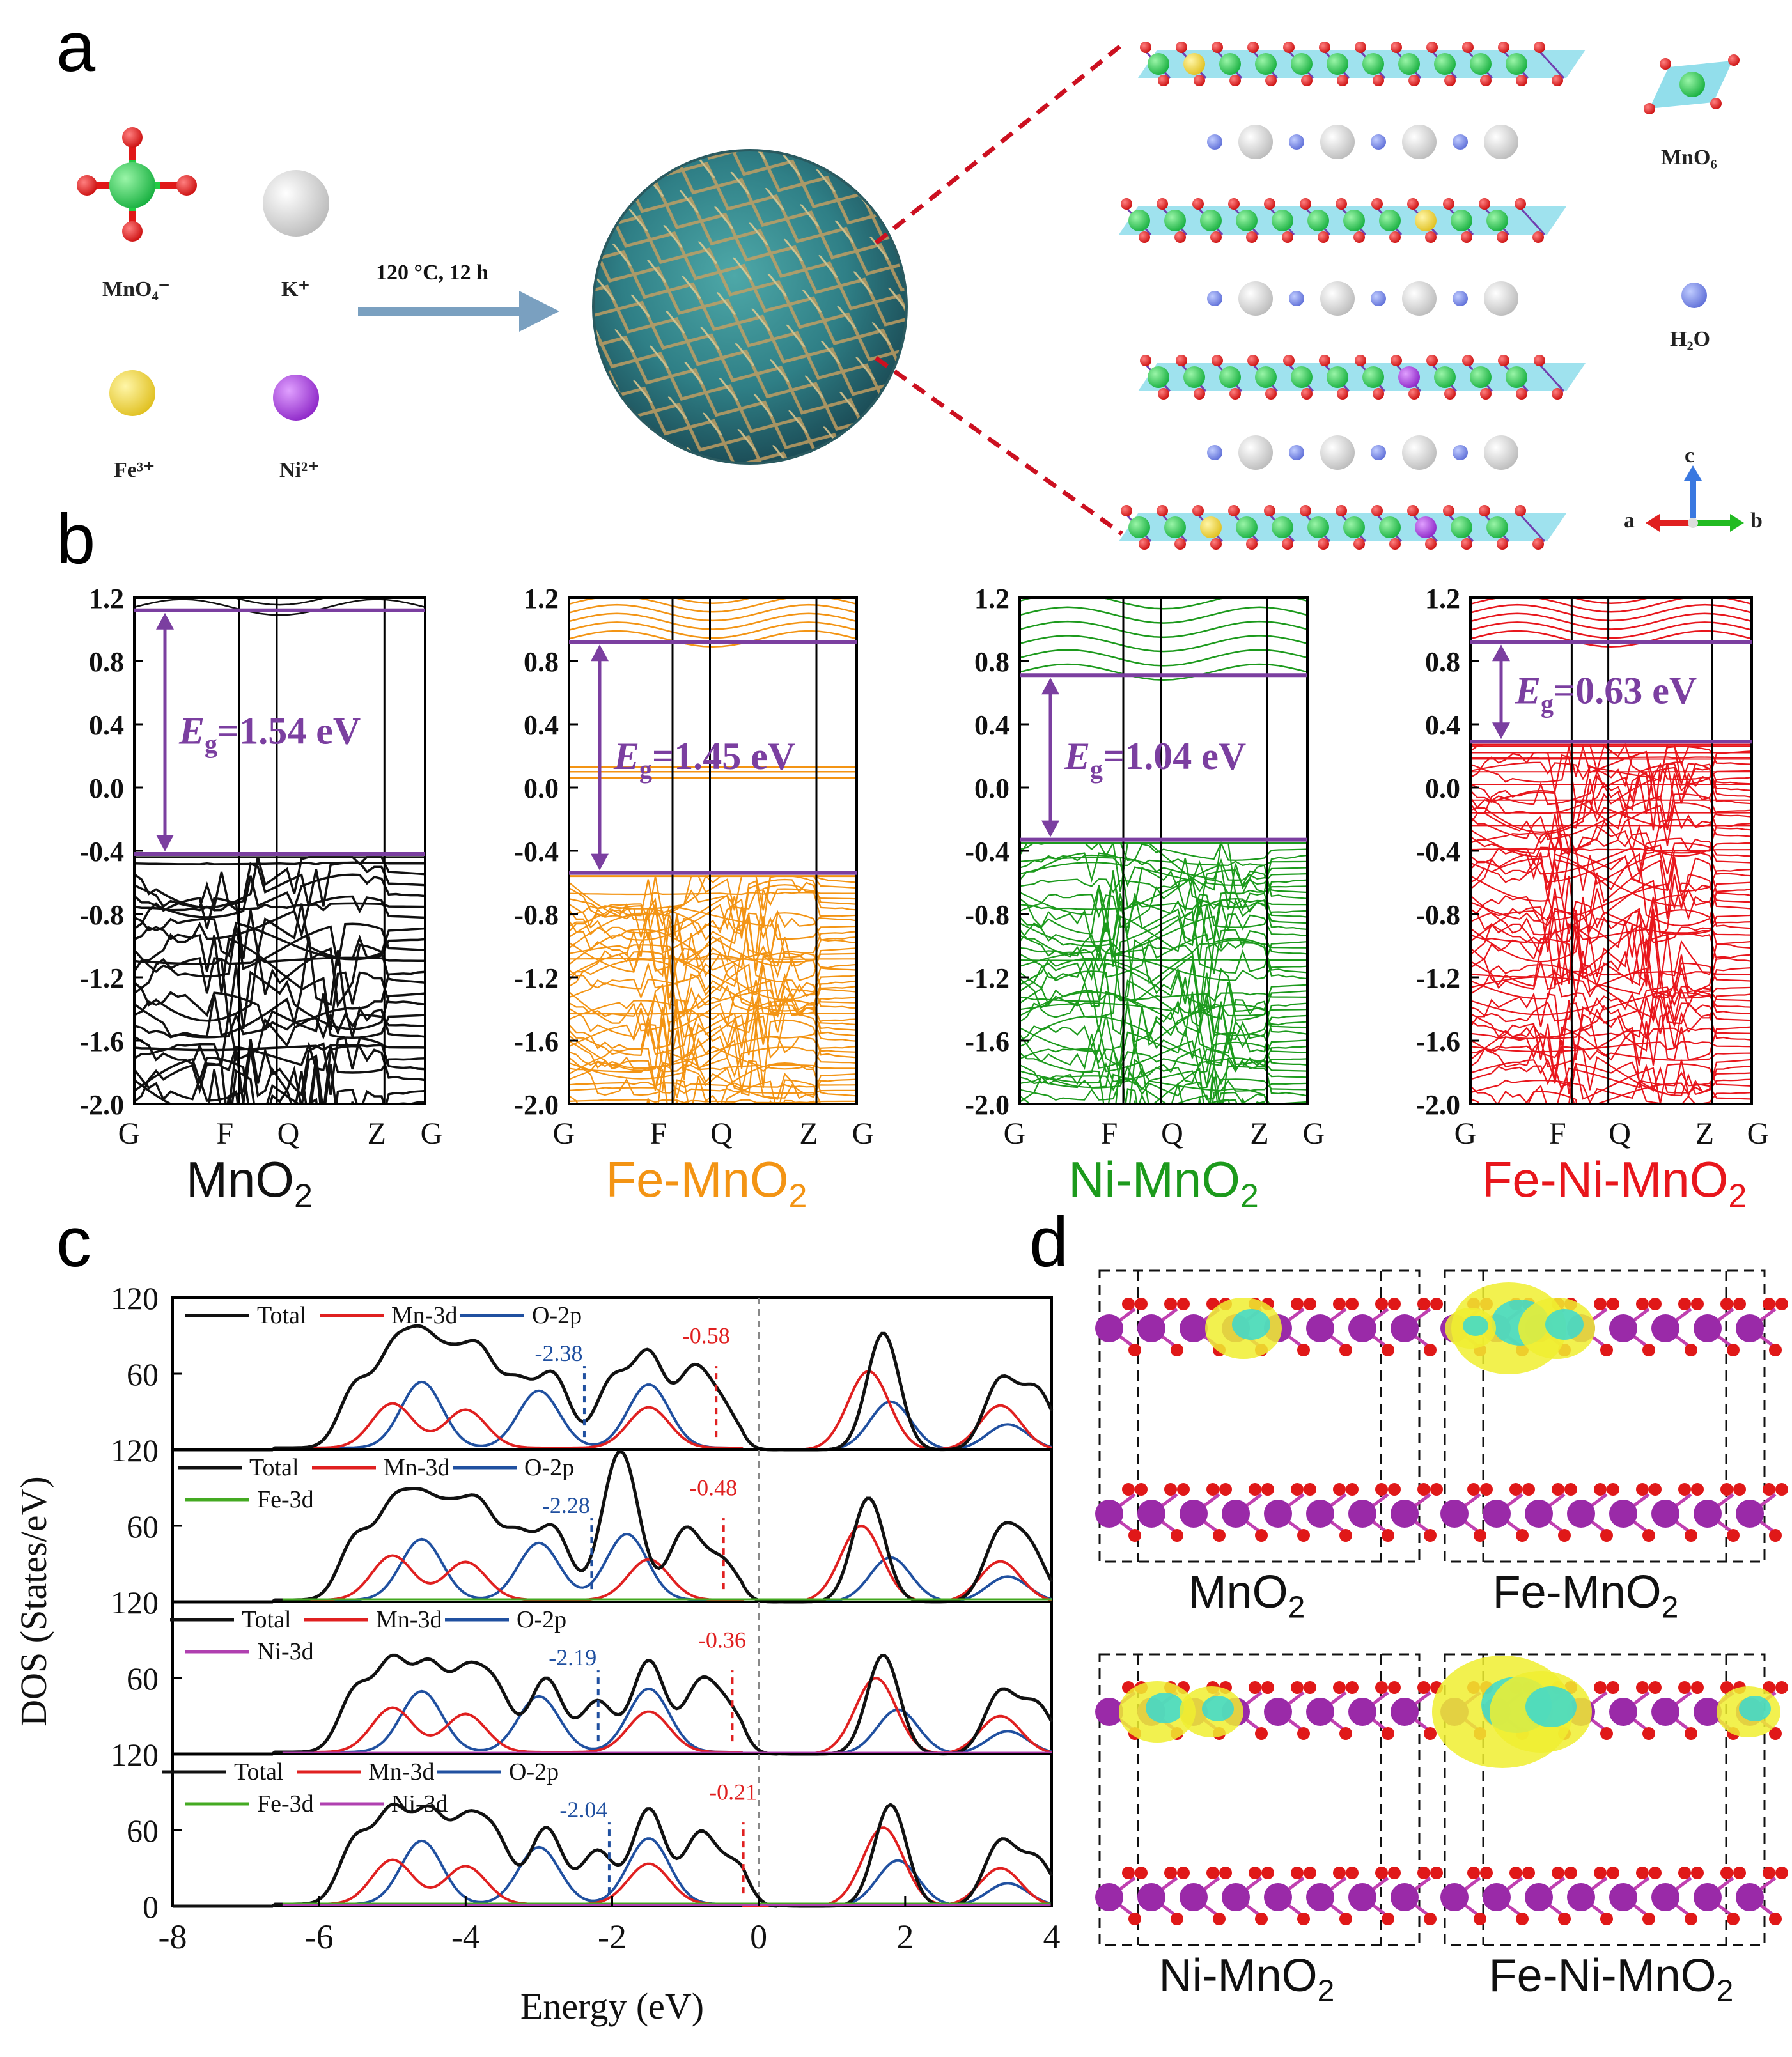 This screenshot has height=2057, width=1792. What do you see at coordinates (296, 398) in the screenshot?
I see `ni-ion-icon` at bounding box center [296, 398].